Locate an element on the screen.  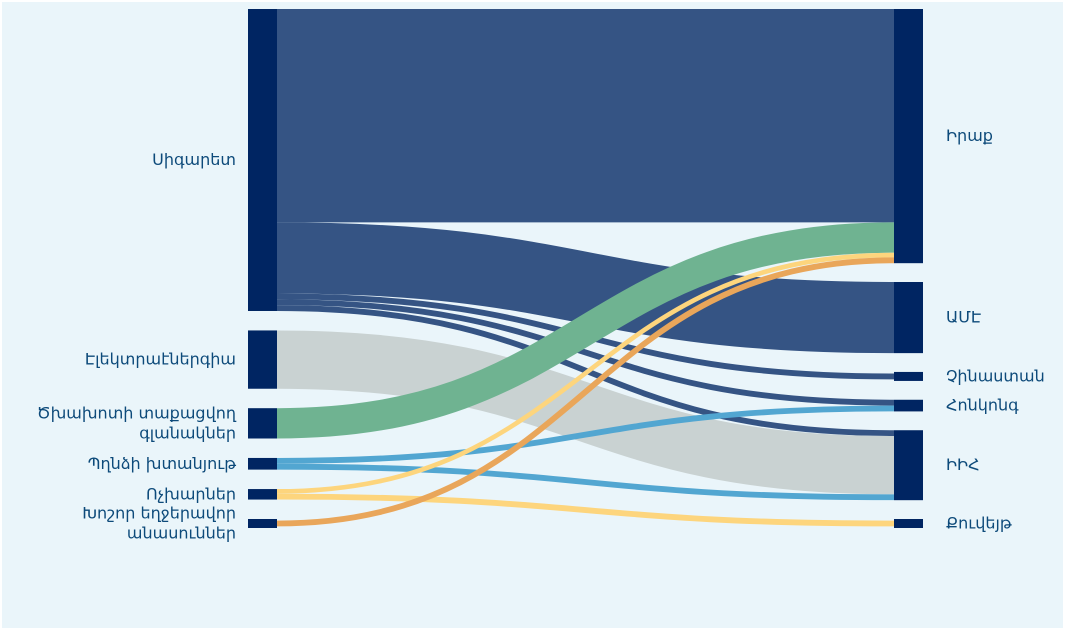
target-node-n1 is located at coordinates (908, 318).